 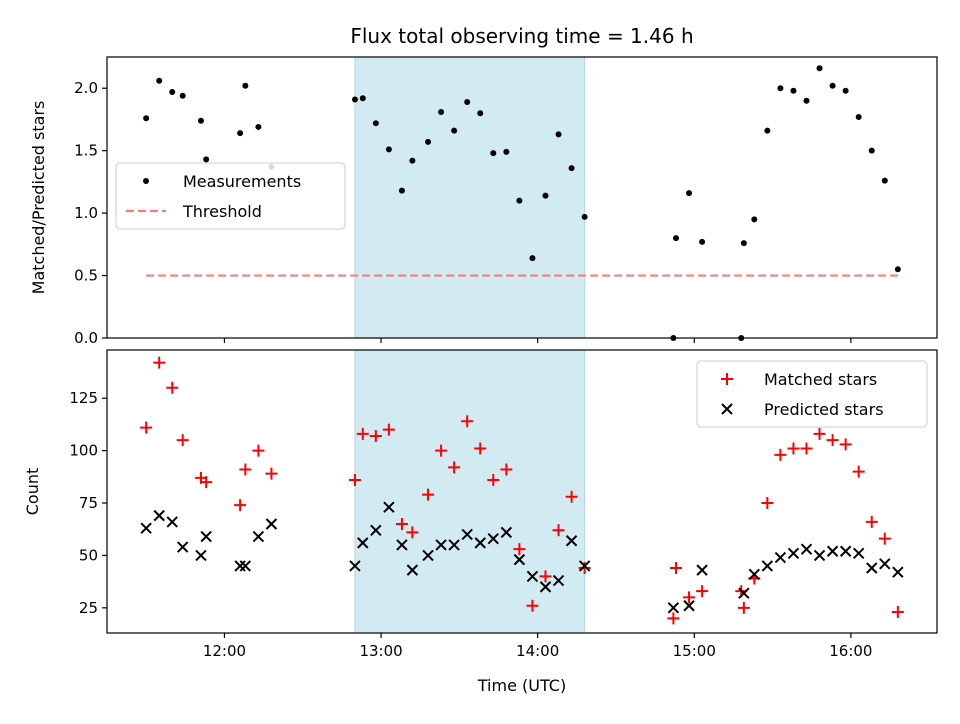 I want to click on legend: Measurements Threshold, so click(x=230, y=196).